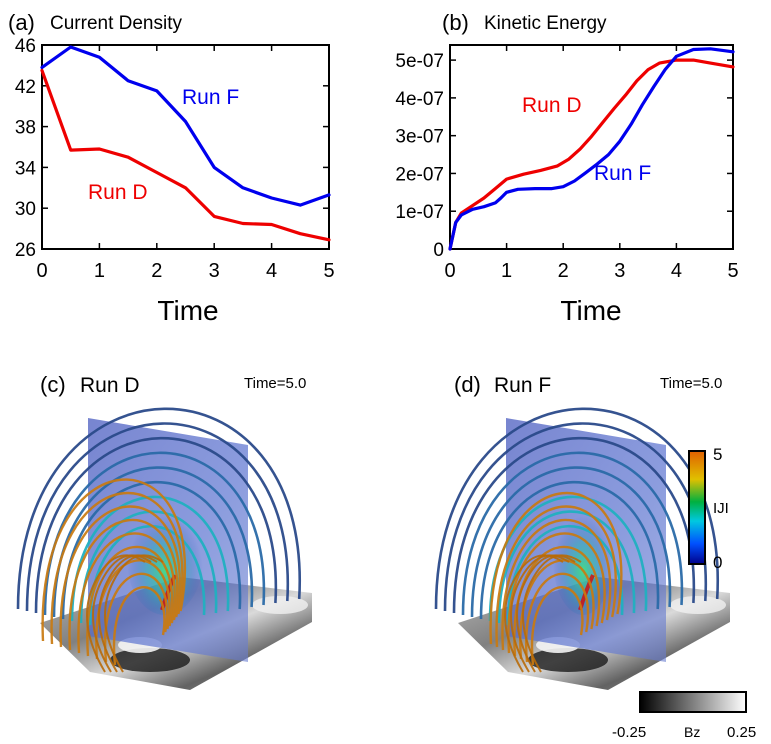 The height and width of the screenshot is (744, 771). Describe the element at coordinates (25, 87) in the screenshot. I see `chart-a-y-tick-label: 42` at that location.